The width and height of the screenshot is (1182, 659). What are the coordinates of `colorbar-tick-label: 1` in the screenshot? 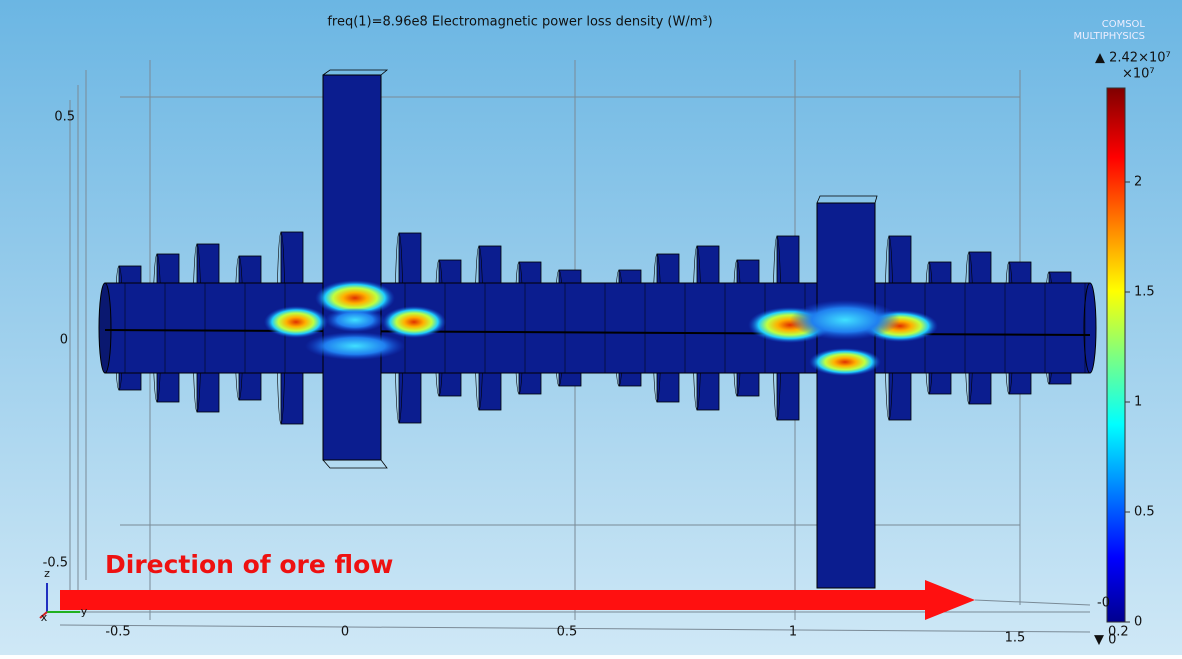 It's located at (1138, 402).